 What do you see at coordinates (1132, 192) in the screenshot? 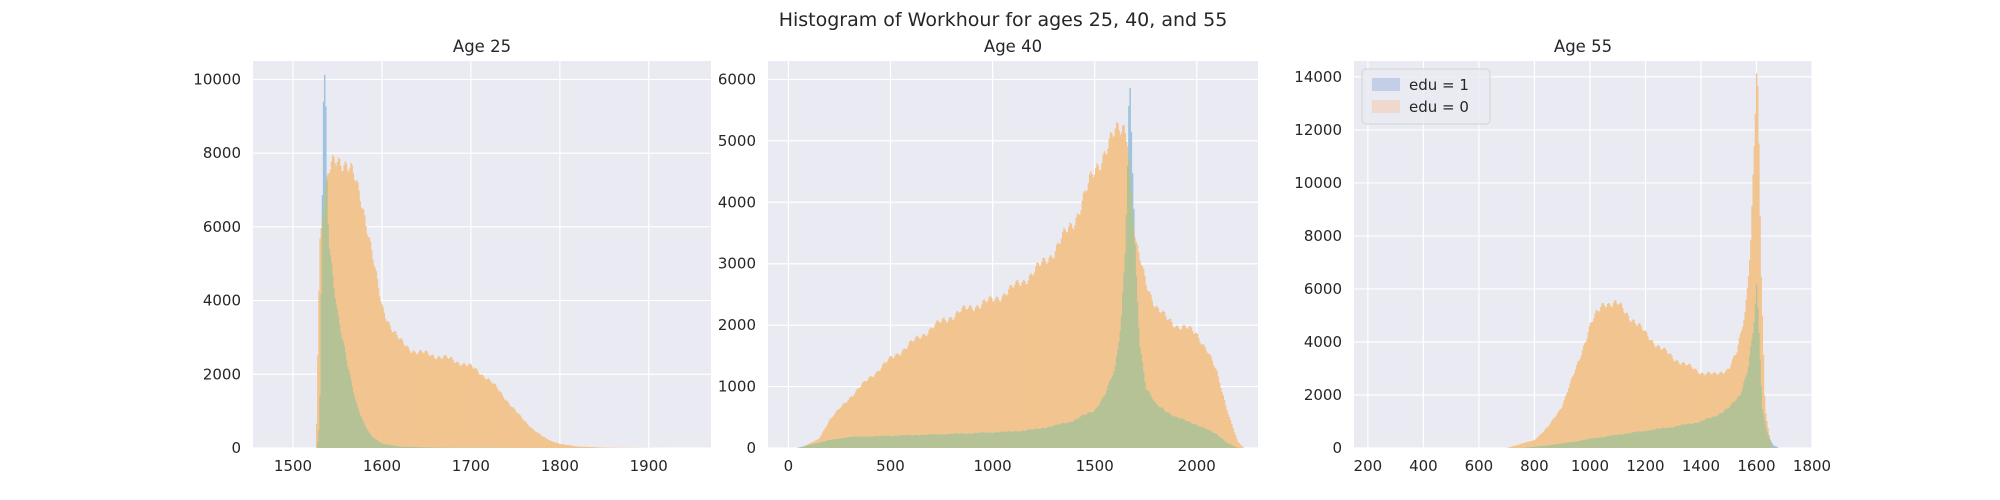
I see `bar-edu1` at bounding box center [1132, 192].